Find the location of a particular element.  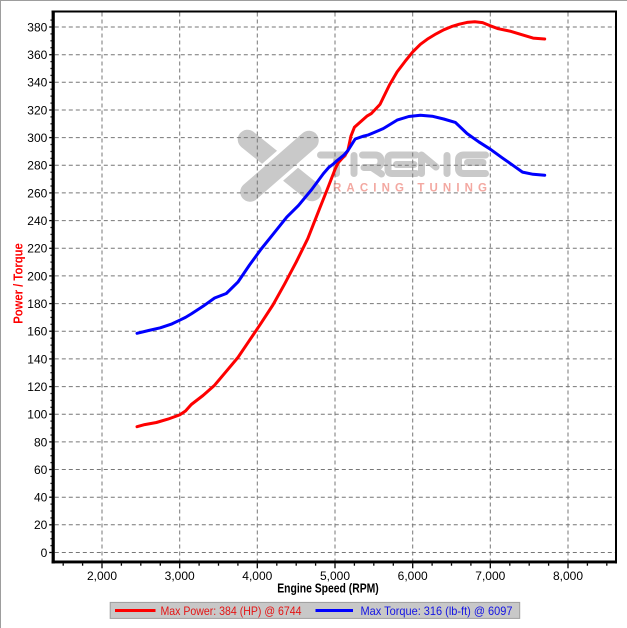

svg-text: 160 is located at coordinates (37, 332).